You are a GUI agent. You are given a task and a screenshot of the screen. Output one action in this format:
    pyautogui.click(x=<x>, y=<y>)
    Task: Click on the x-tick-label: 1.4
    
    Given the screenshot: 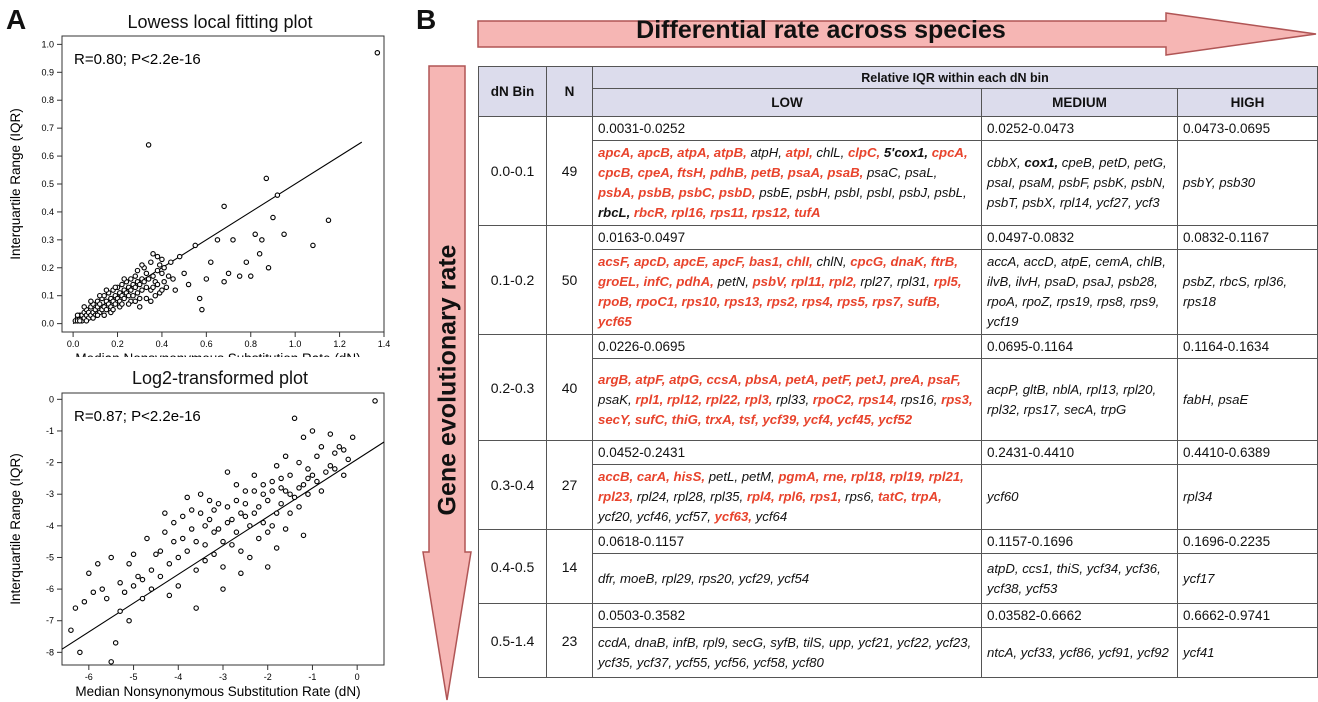 What is the action you would take?
    pyautogui.click(x=384, y=344)
    